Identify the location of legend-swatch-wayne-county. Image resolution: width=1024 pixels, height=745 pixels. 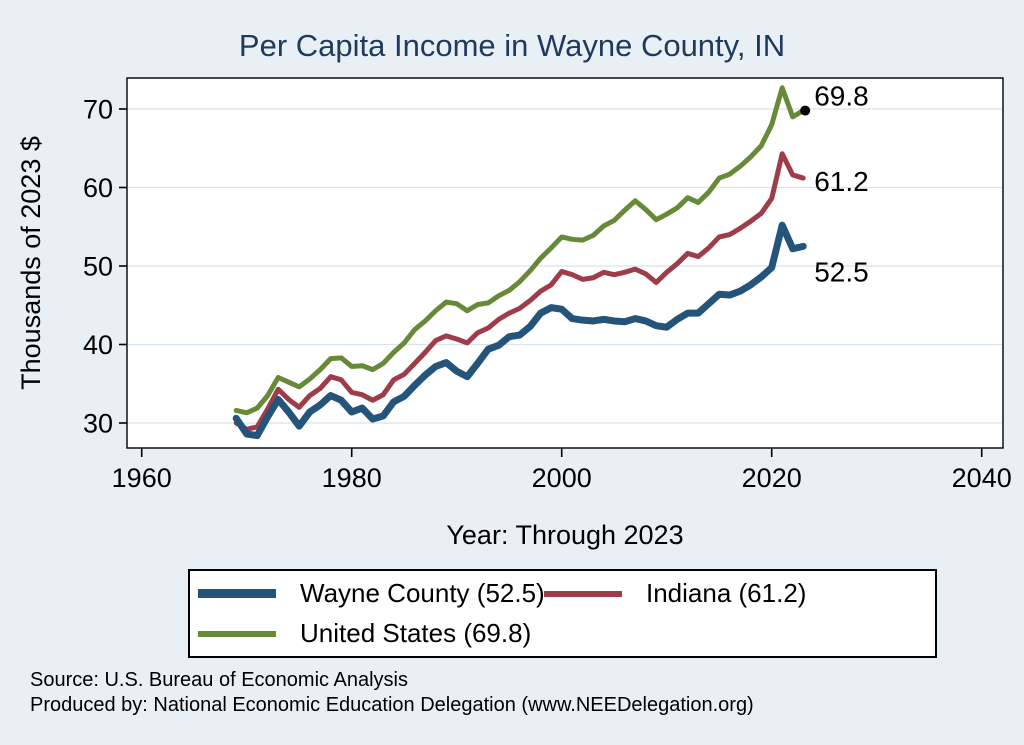
(237, 593).